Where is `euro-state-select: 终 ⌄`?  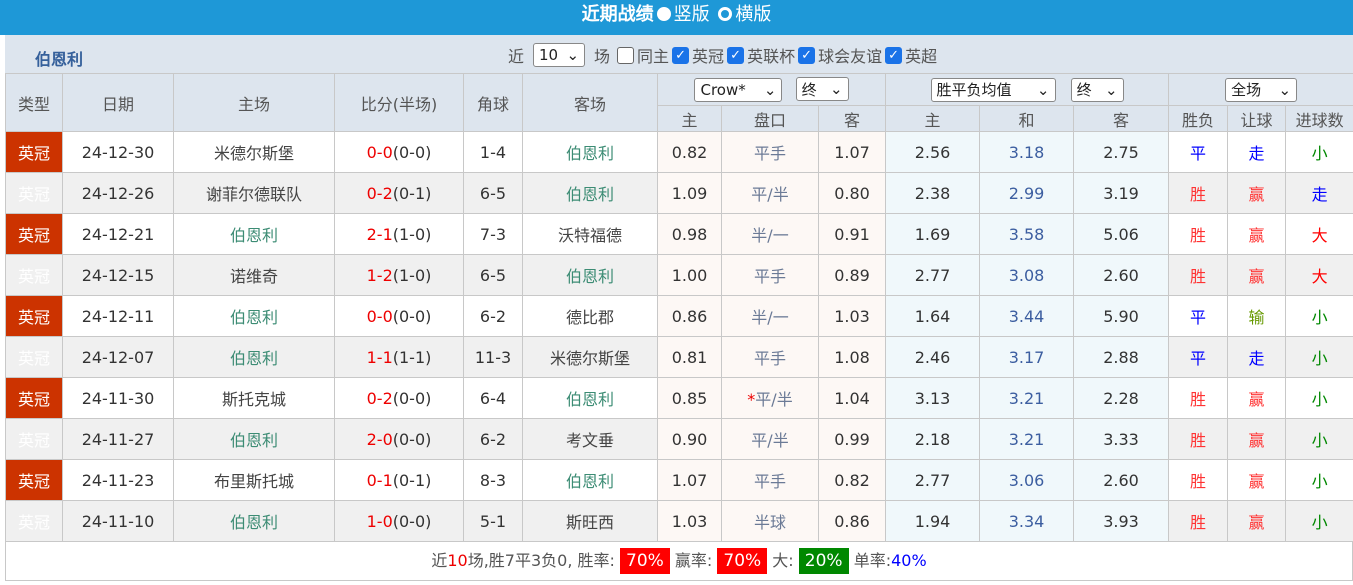
euro-state-select: 终 ⌄ is located at coordinates (1097, 89).